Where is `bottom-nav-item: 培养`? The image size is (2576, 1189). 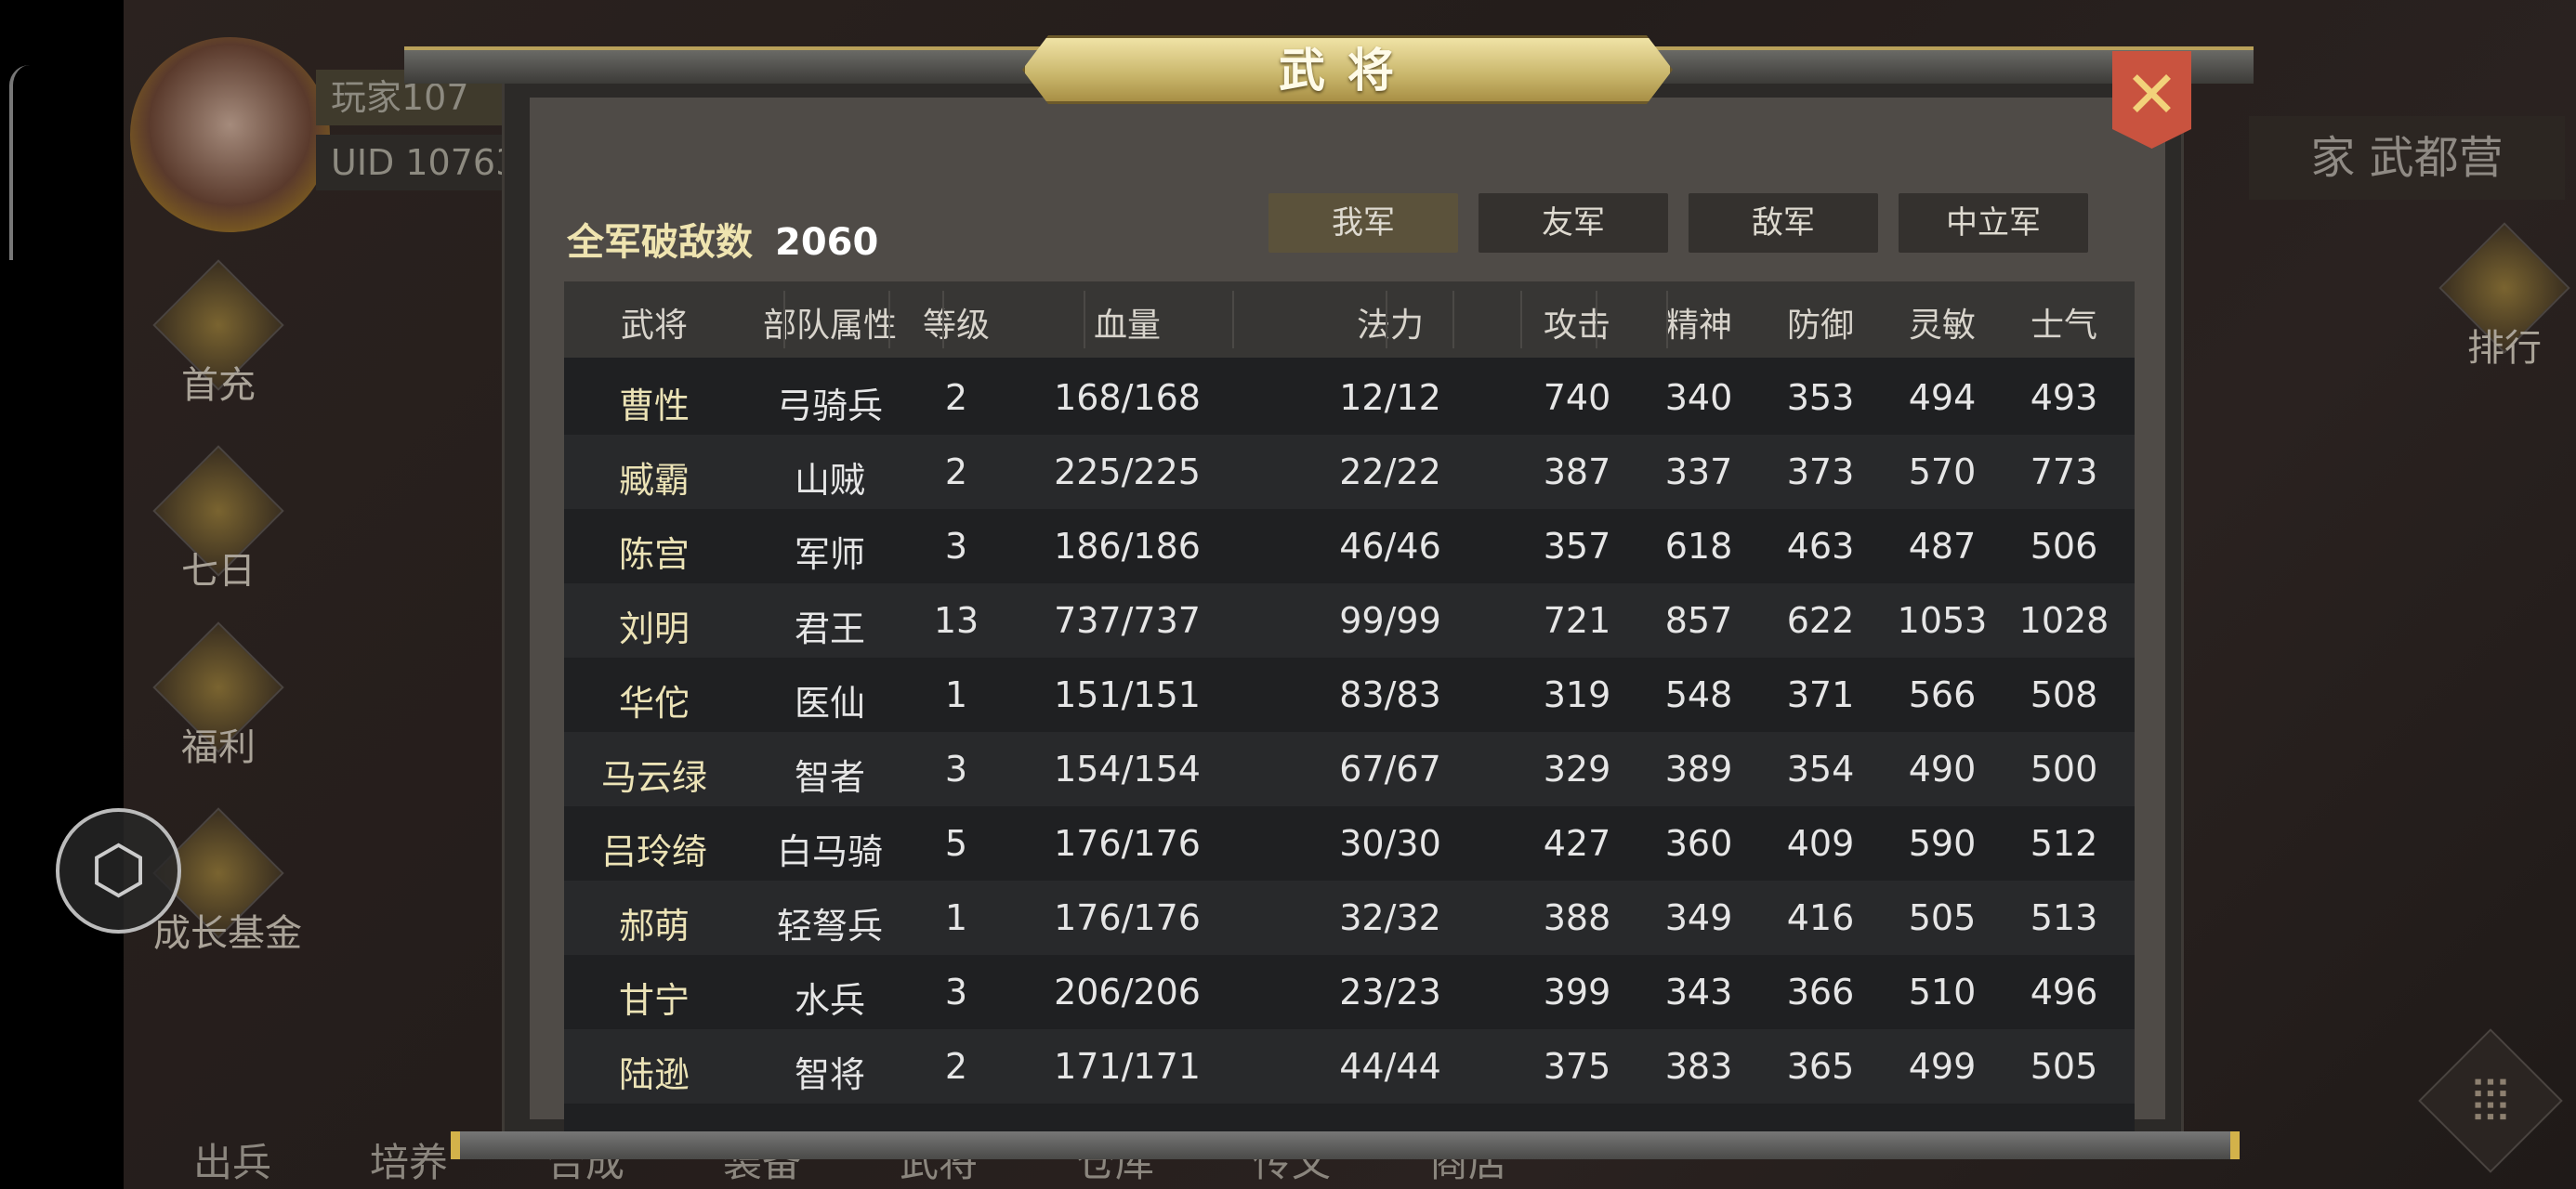
bottom-nav-item: 培养 is located at coordinates (408, 1163).